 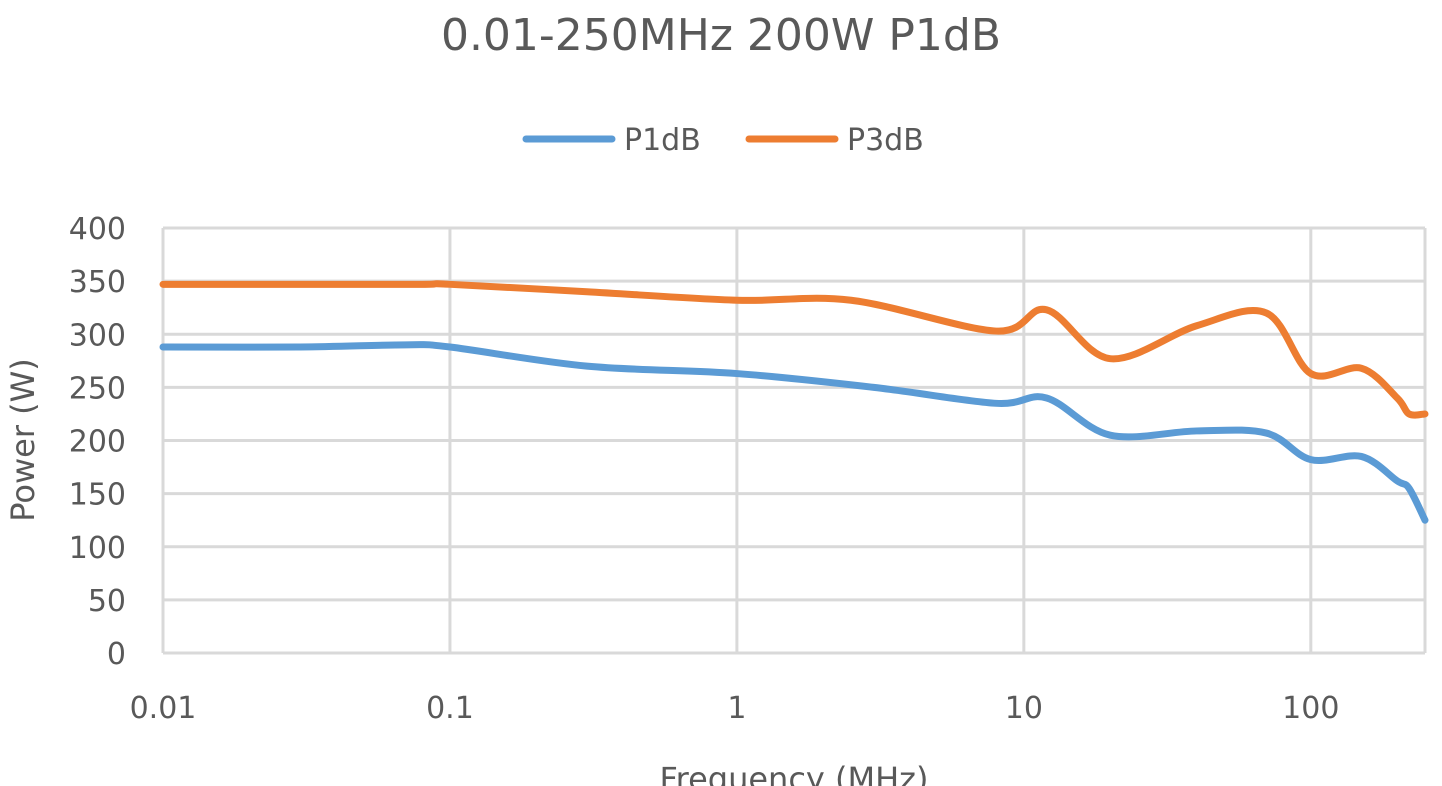 I want to click on x-axis-label: Frequency (MHz), so click(x=794, y=773).